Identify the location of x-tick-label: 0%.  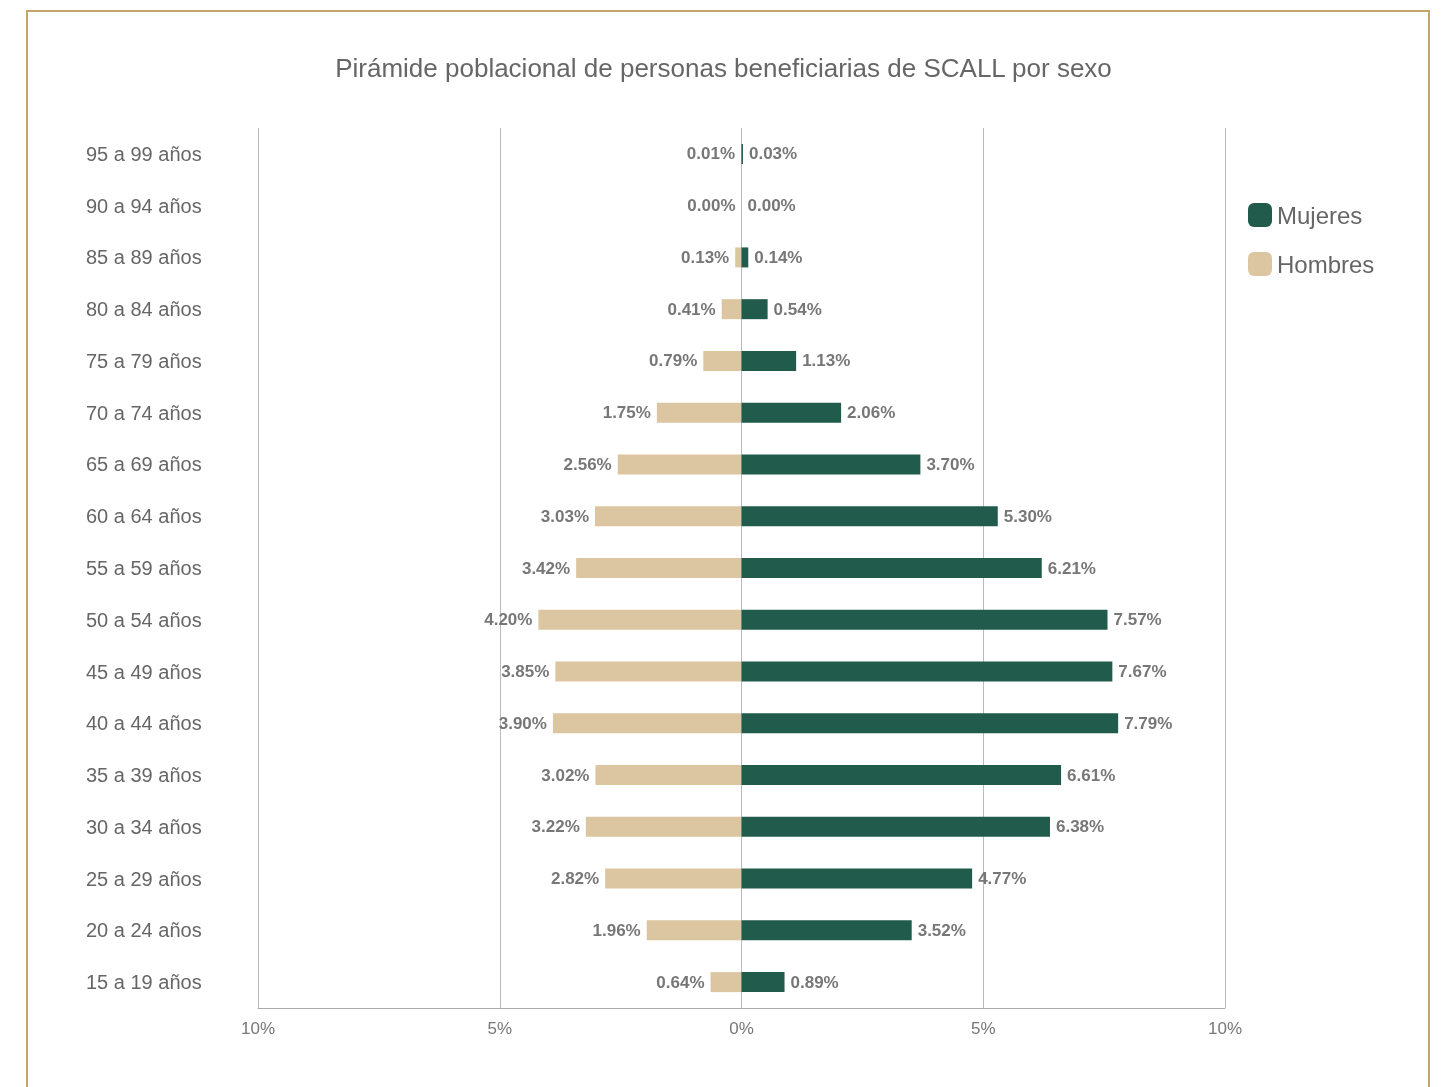
(741, 1028).